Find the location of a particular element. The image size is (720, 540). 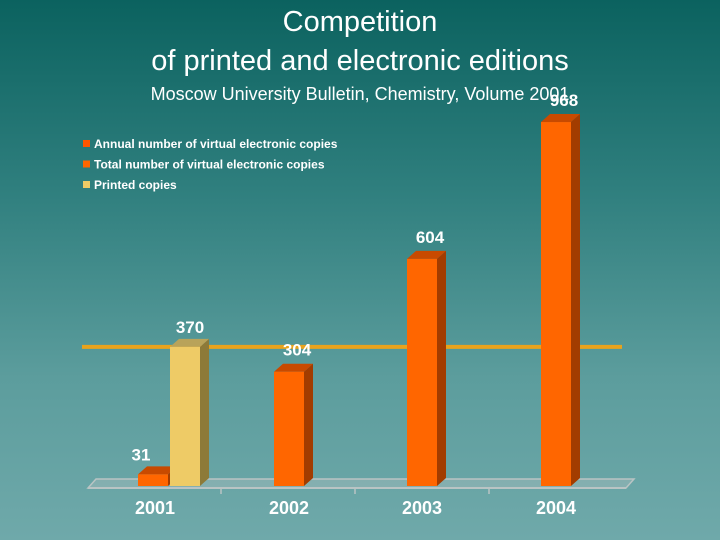

bar-electronic-2003-front is located at coordinates (422, 372).